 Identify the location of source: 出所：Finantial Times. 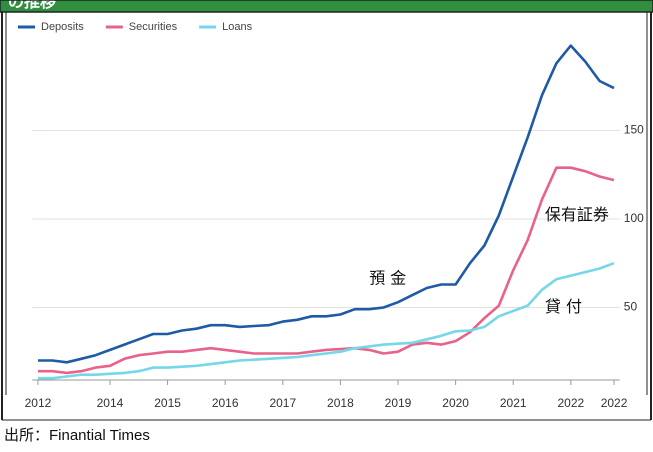
(77, 435).